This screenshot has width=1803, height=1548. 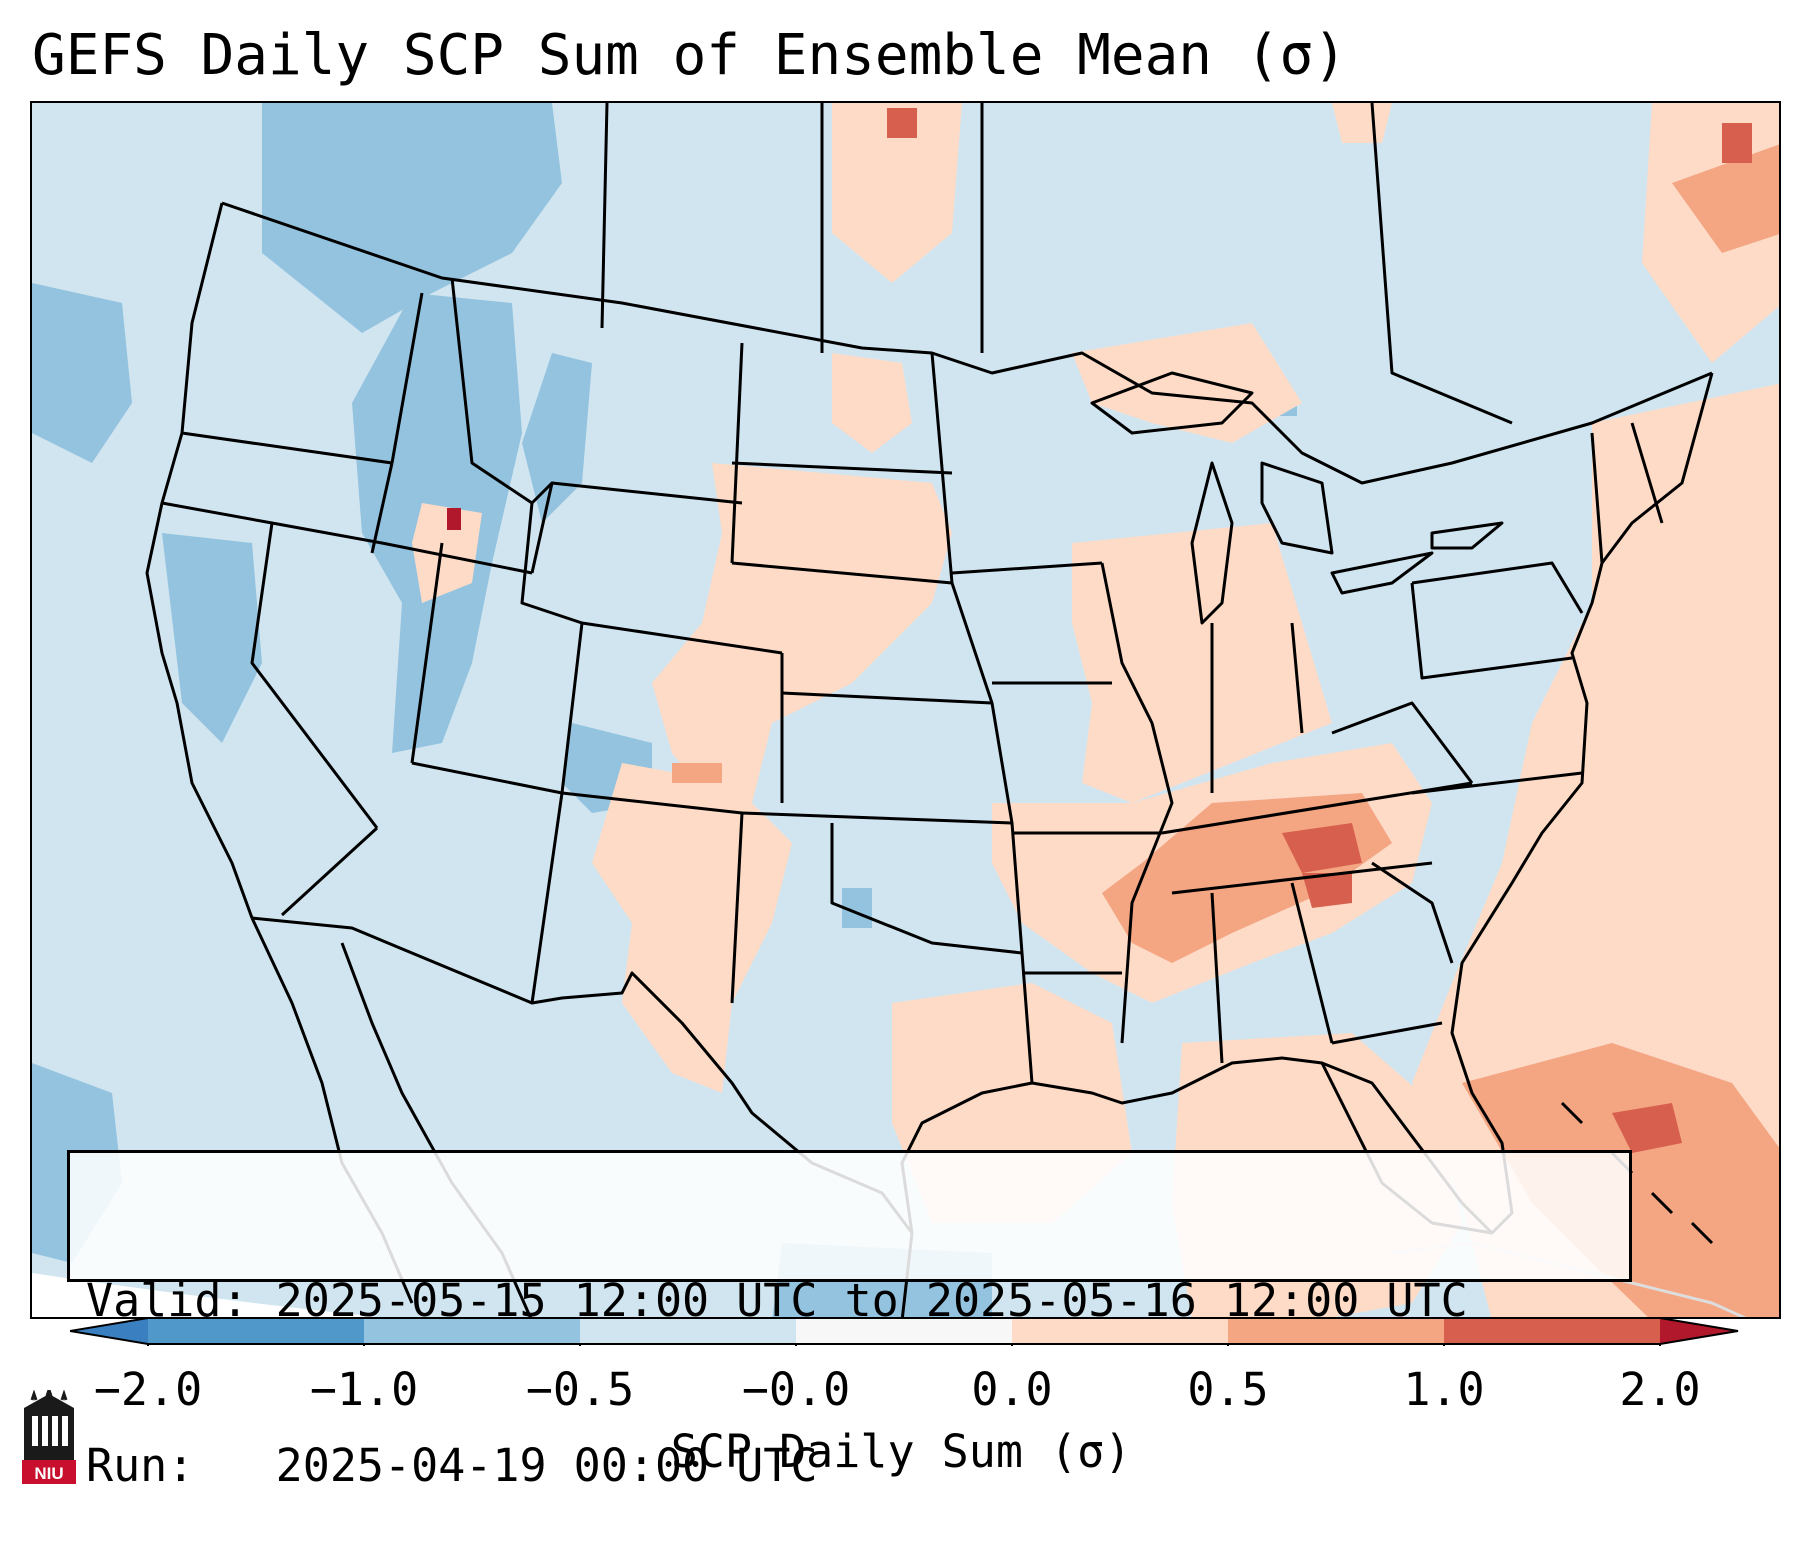 I want to click on state-line-nc-va, so click(x=1497, y=783).